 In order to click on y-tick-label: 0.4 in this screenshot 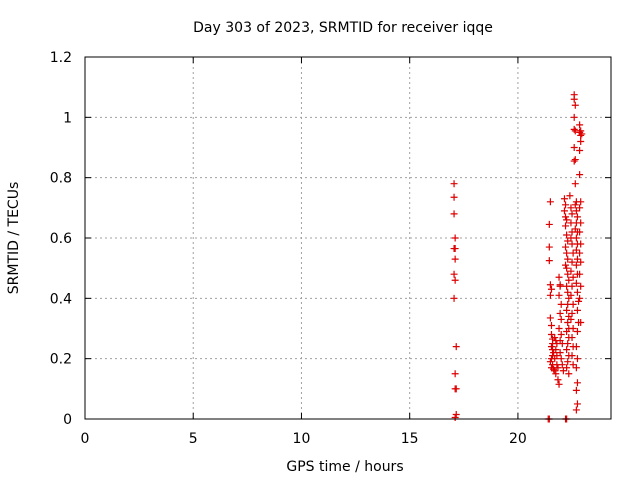, I will do `click(61, 299)`.